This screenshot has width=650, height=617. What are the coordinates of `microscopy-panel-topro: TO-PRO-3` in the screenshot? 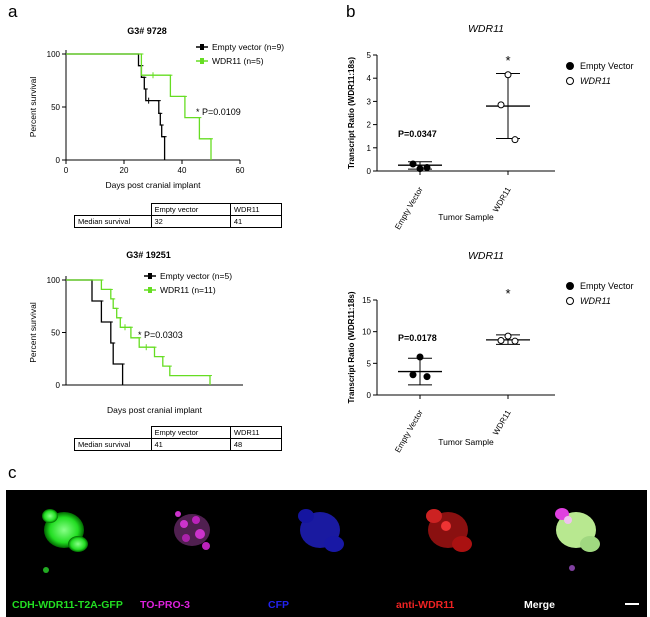 It's located at (198, 553).